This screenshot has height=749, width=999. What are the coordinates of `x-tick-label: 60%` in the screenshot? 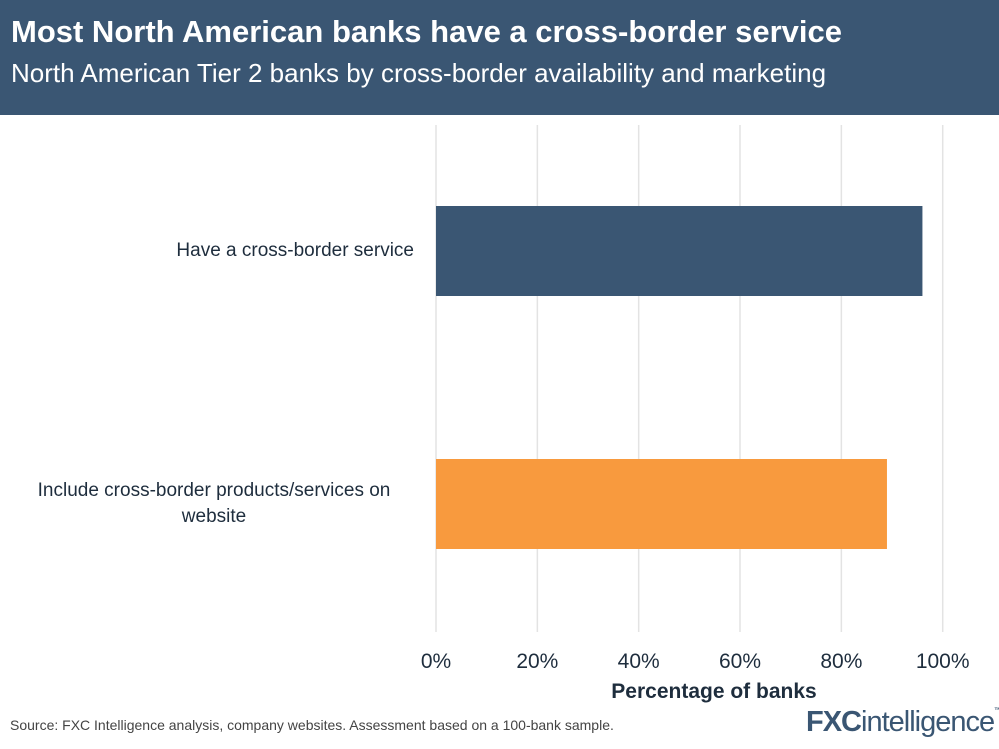 It's located at (740, 661).